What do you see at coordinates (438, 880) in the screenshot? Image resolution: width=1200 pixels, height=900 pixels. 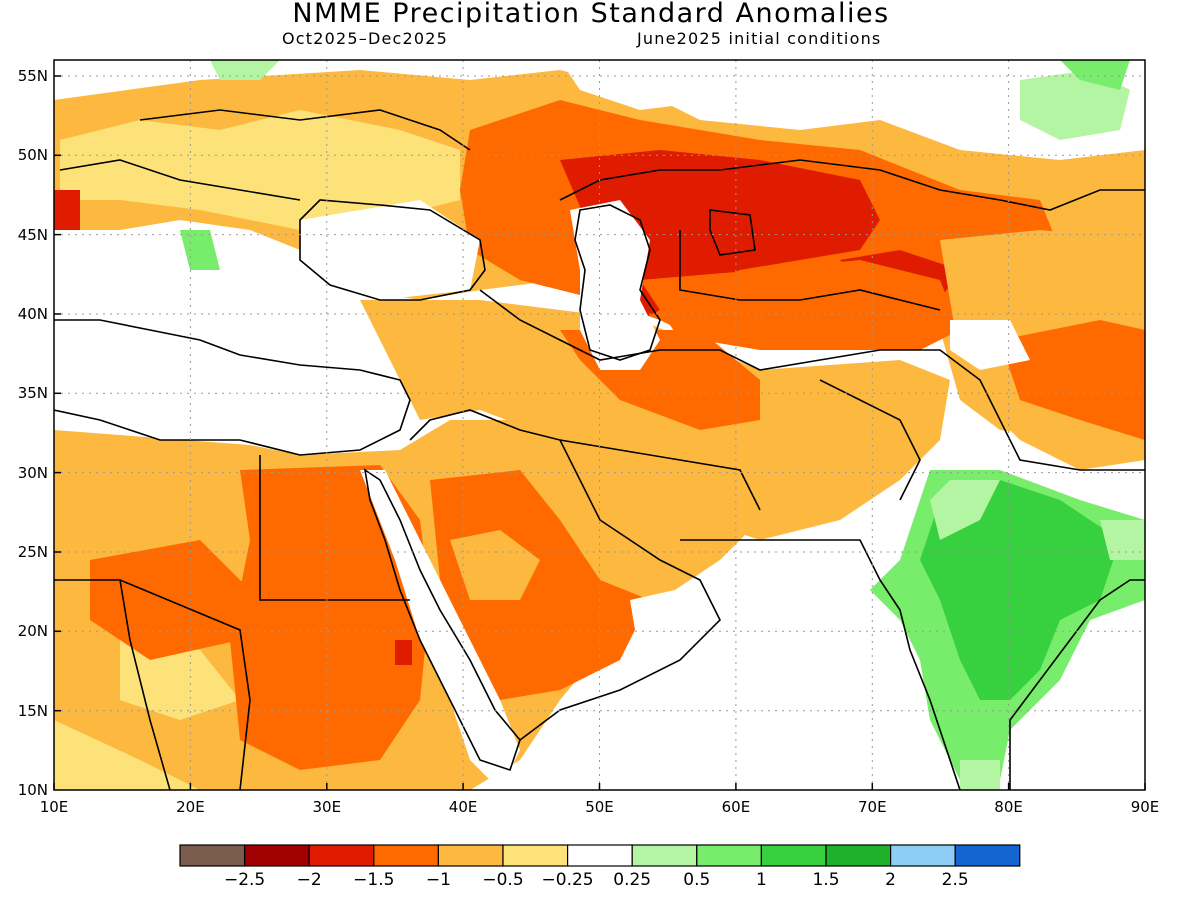 I see `colorbar-tick-label: −1` at bounding box center [438, 880].